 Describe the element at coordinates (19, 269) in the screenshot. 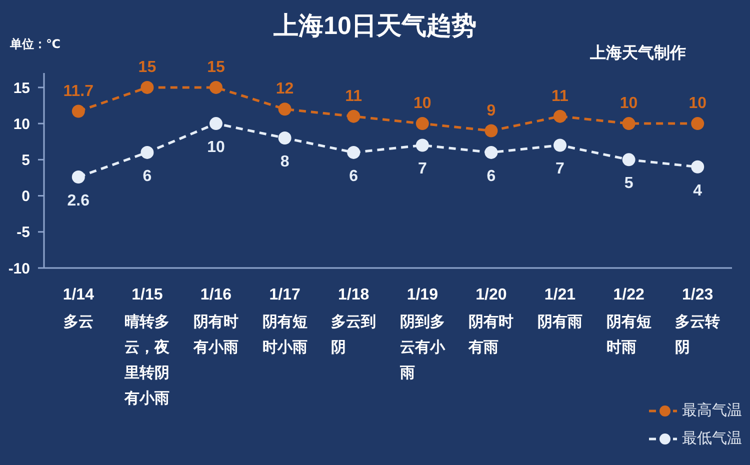

I see `y-tick-label: -10` at that location.